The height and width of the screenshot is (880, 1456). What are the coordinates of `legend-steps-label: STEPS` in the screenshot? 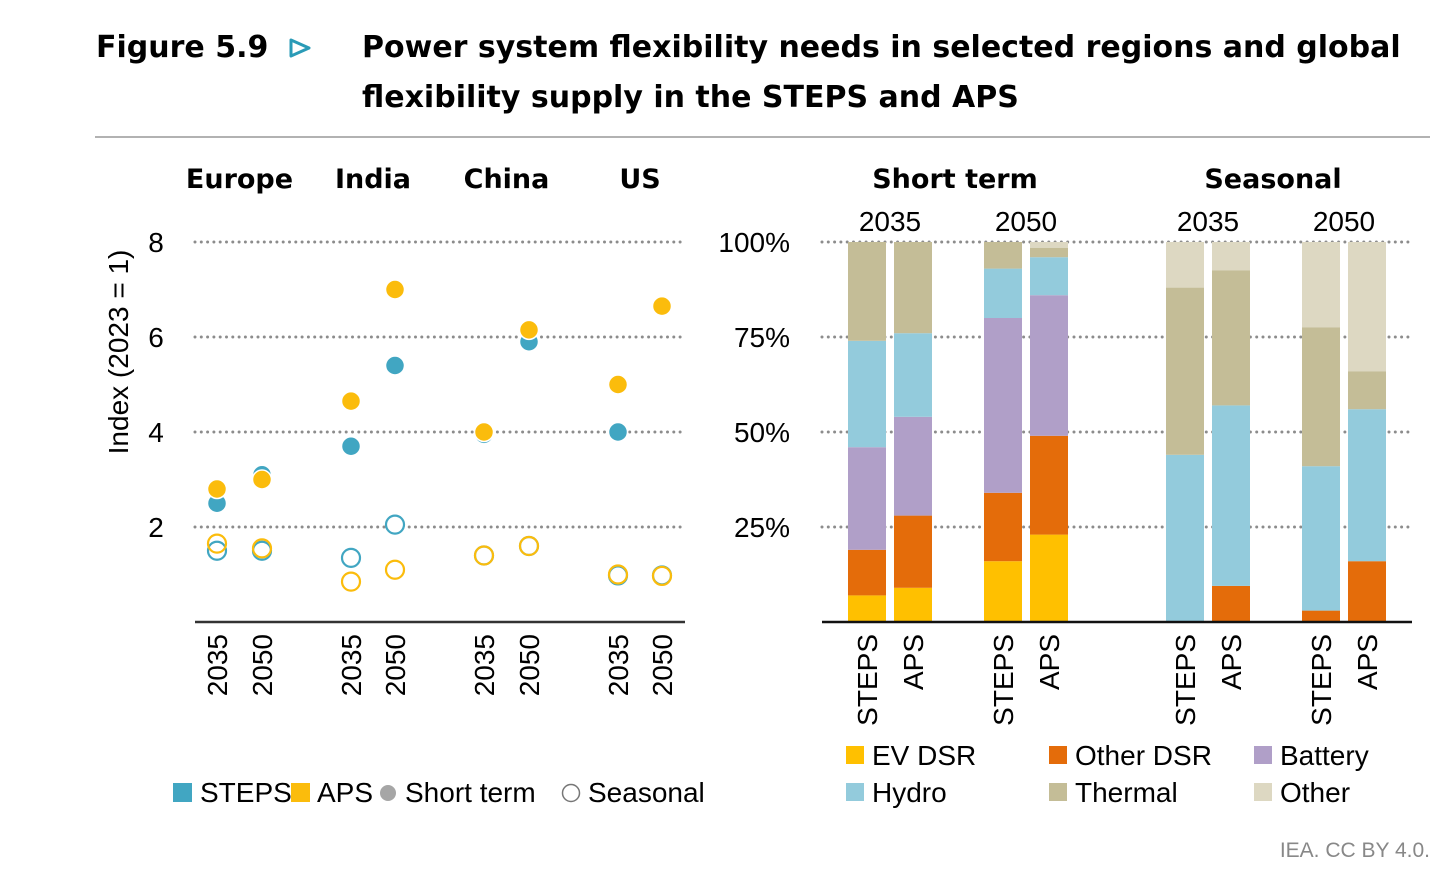 It's located at (246, 792).